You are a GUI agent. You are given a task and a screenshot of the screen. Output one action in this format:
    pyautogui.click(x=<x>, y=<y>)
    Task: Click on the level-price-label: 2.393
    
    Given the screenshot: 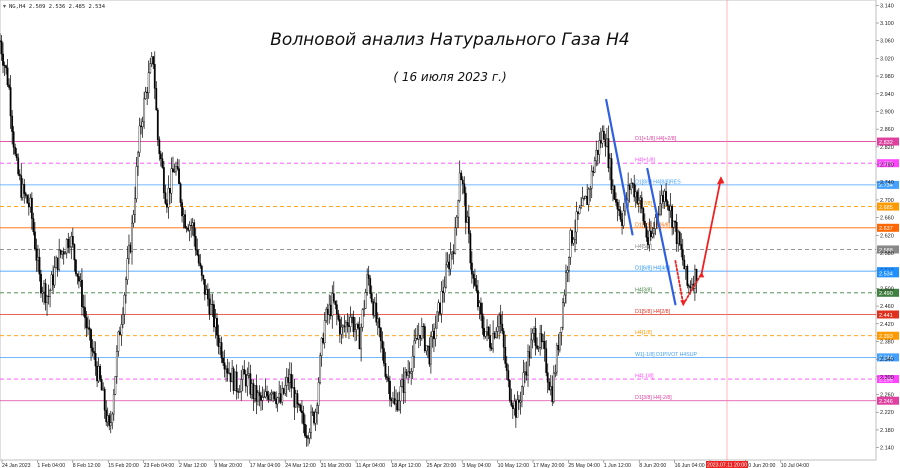 What is the action you would take?
    pyautogui.click(x=886, y=337)
    